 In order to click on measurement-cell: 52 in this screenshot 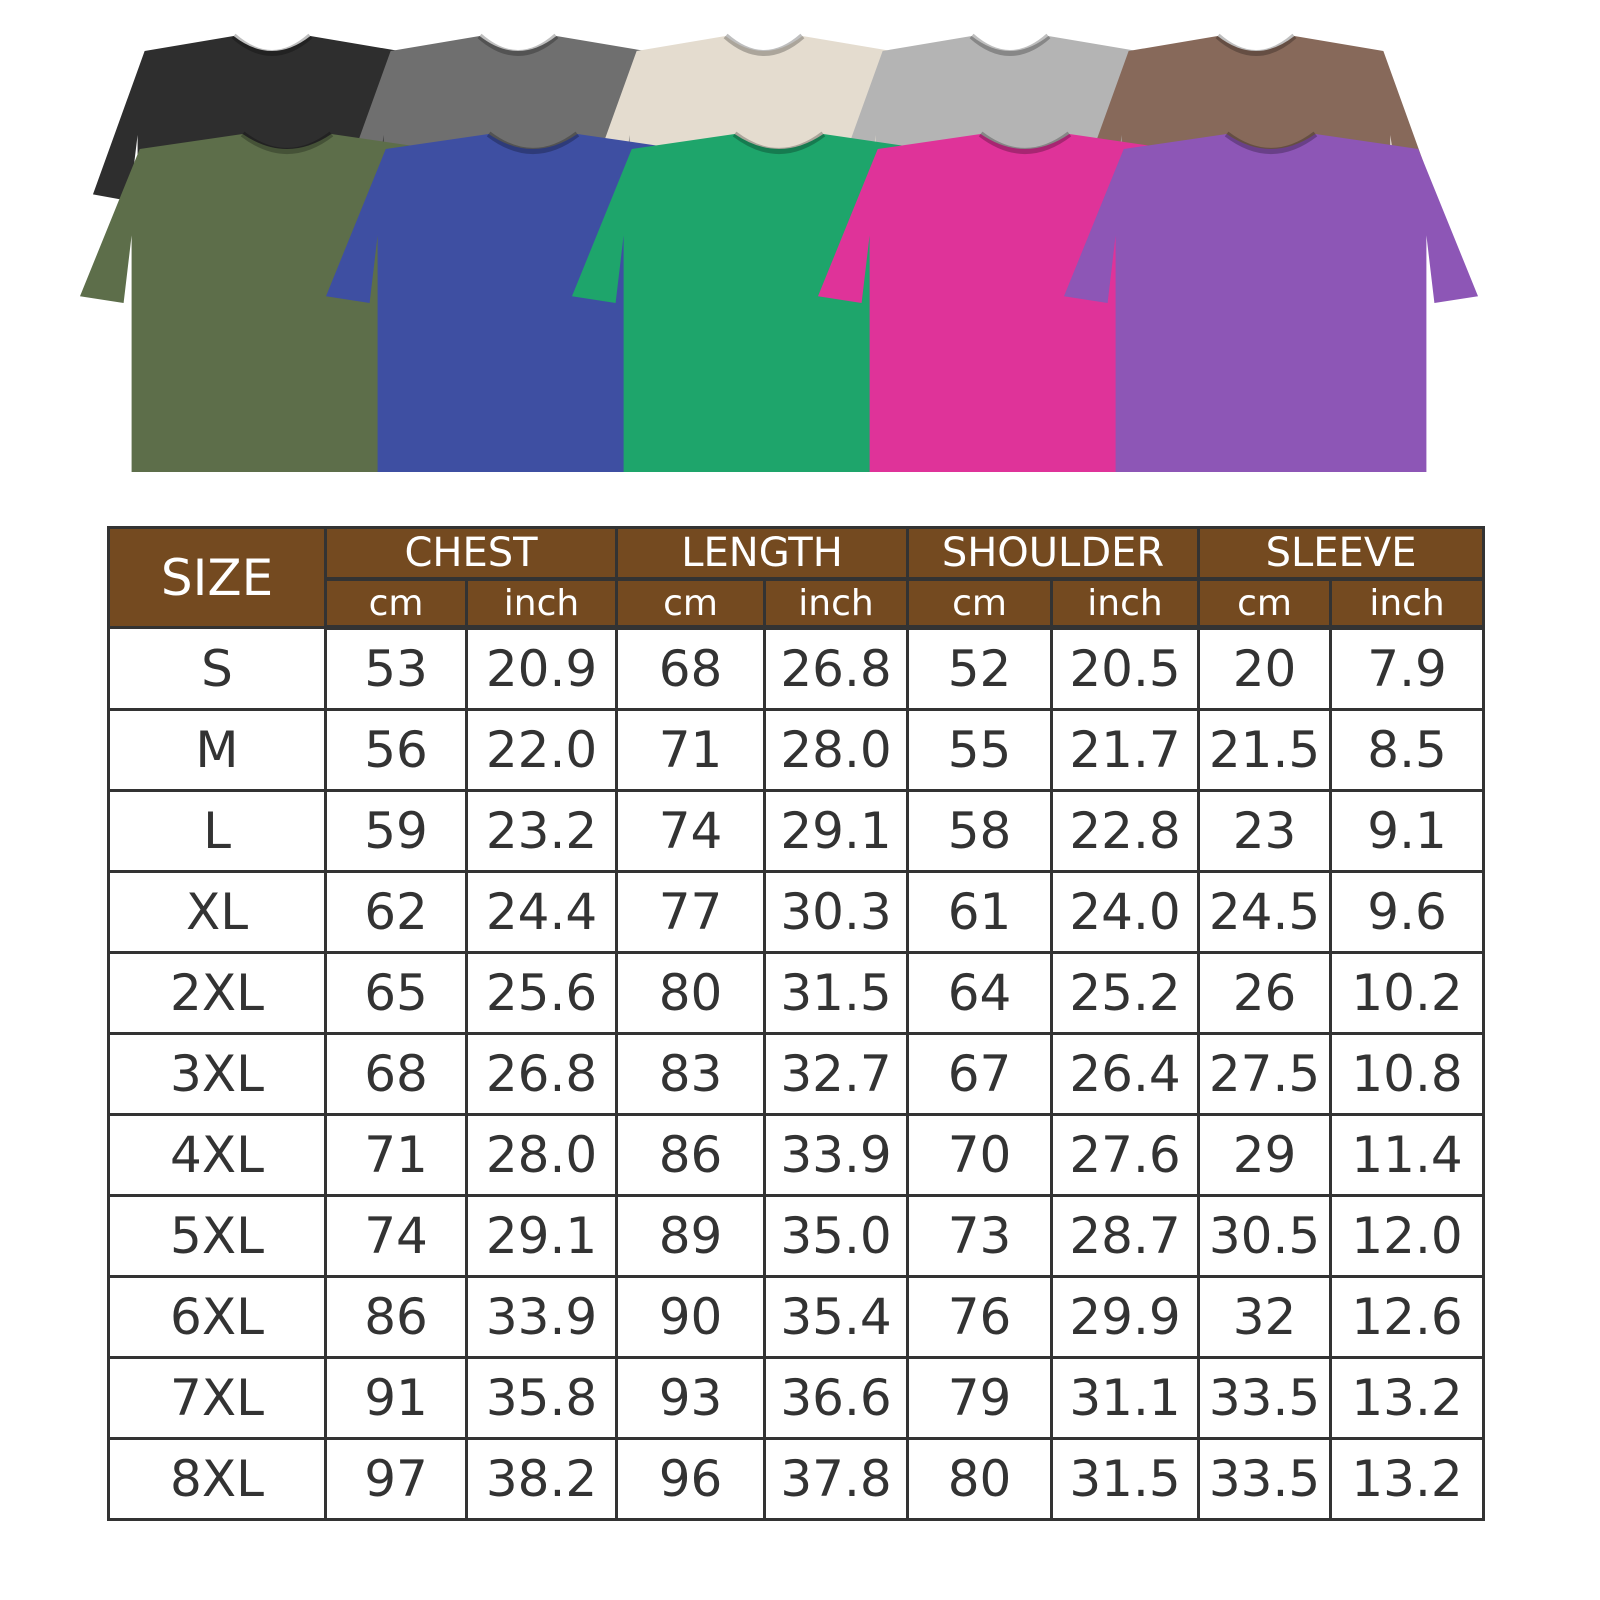, I will do `click(980, 668)`.